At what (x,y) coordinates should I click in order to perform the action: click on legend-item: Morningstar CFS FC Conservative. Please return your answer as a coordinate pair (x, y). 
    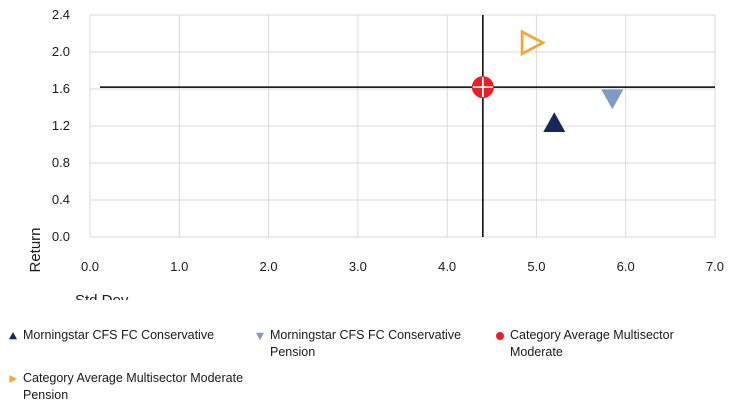
    Looking at the image, I should click on (128, 335).